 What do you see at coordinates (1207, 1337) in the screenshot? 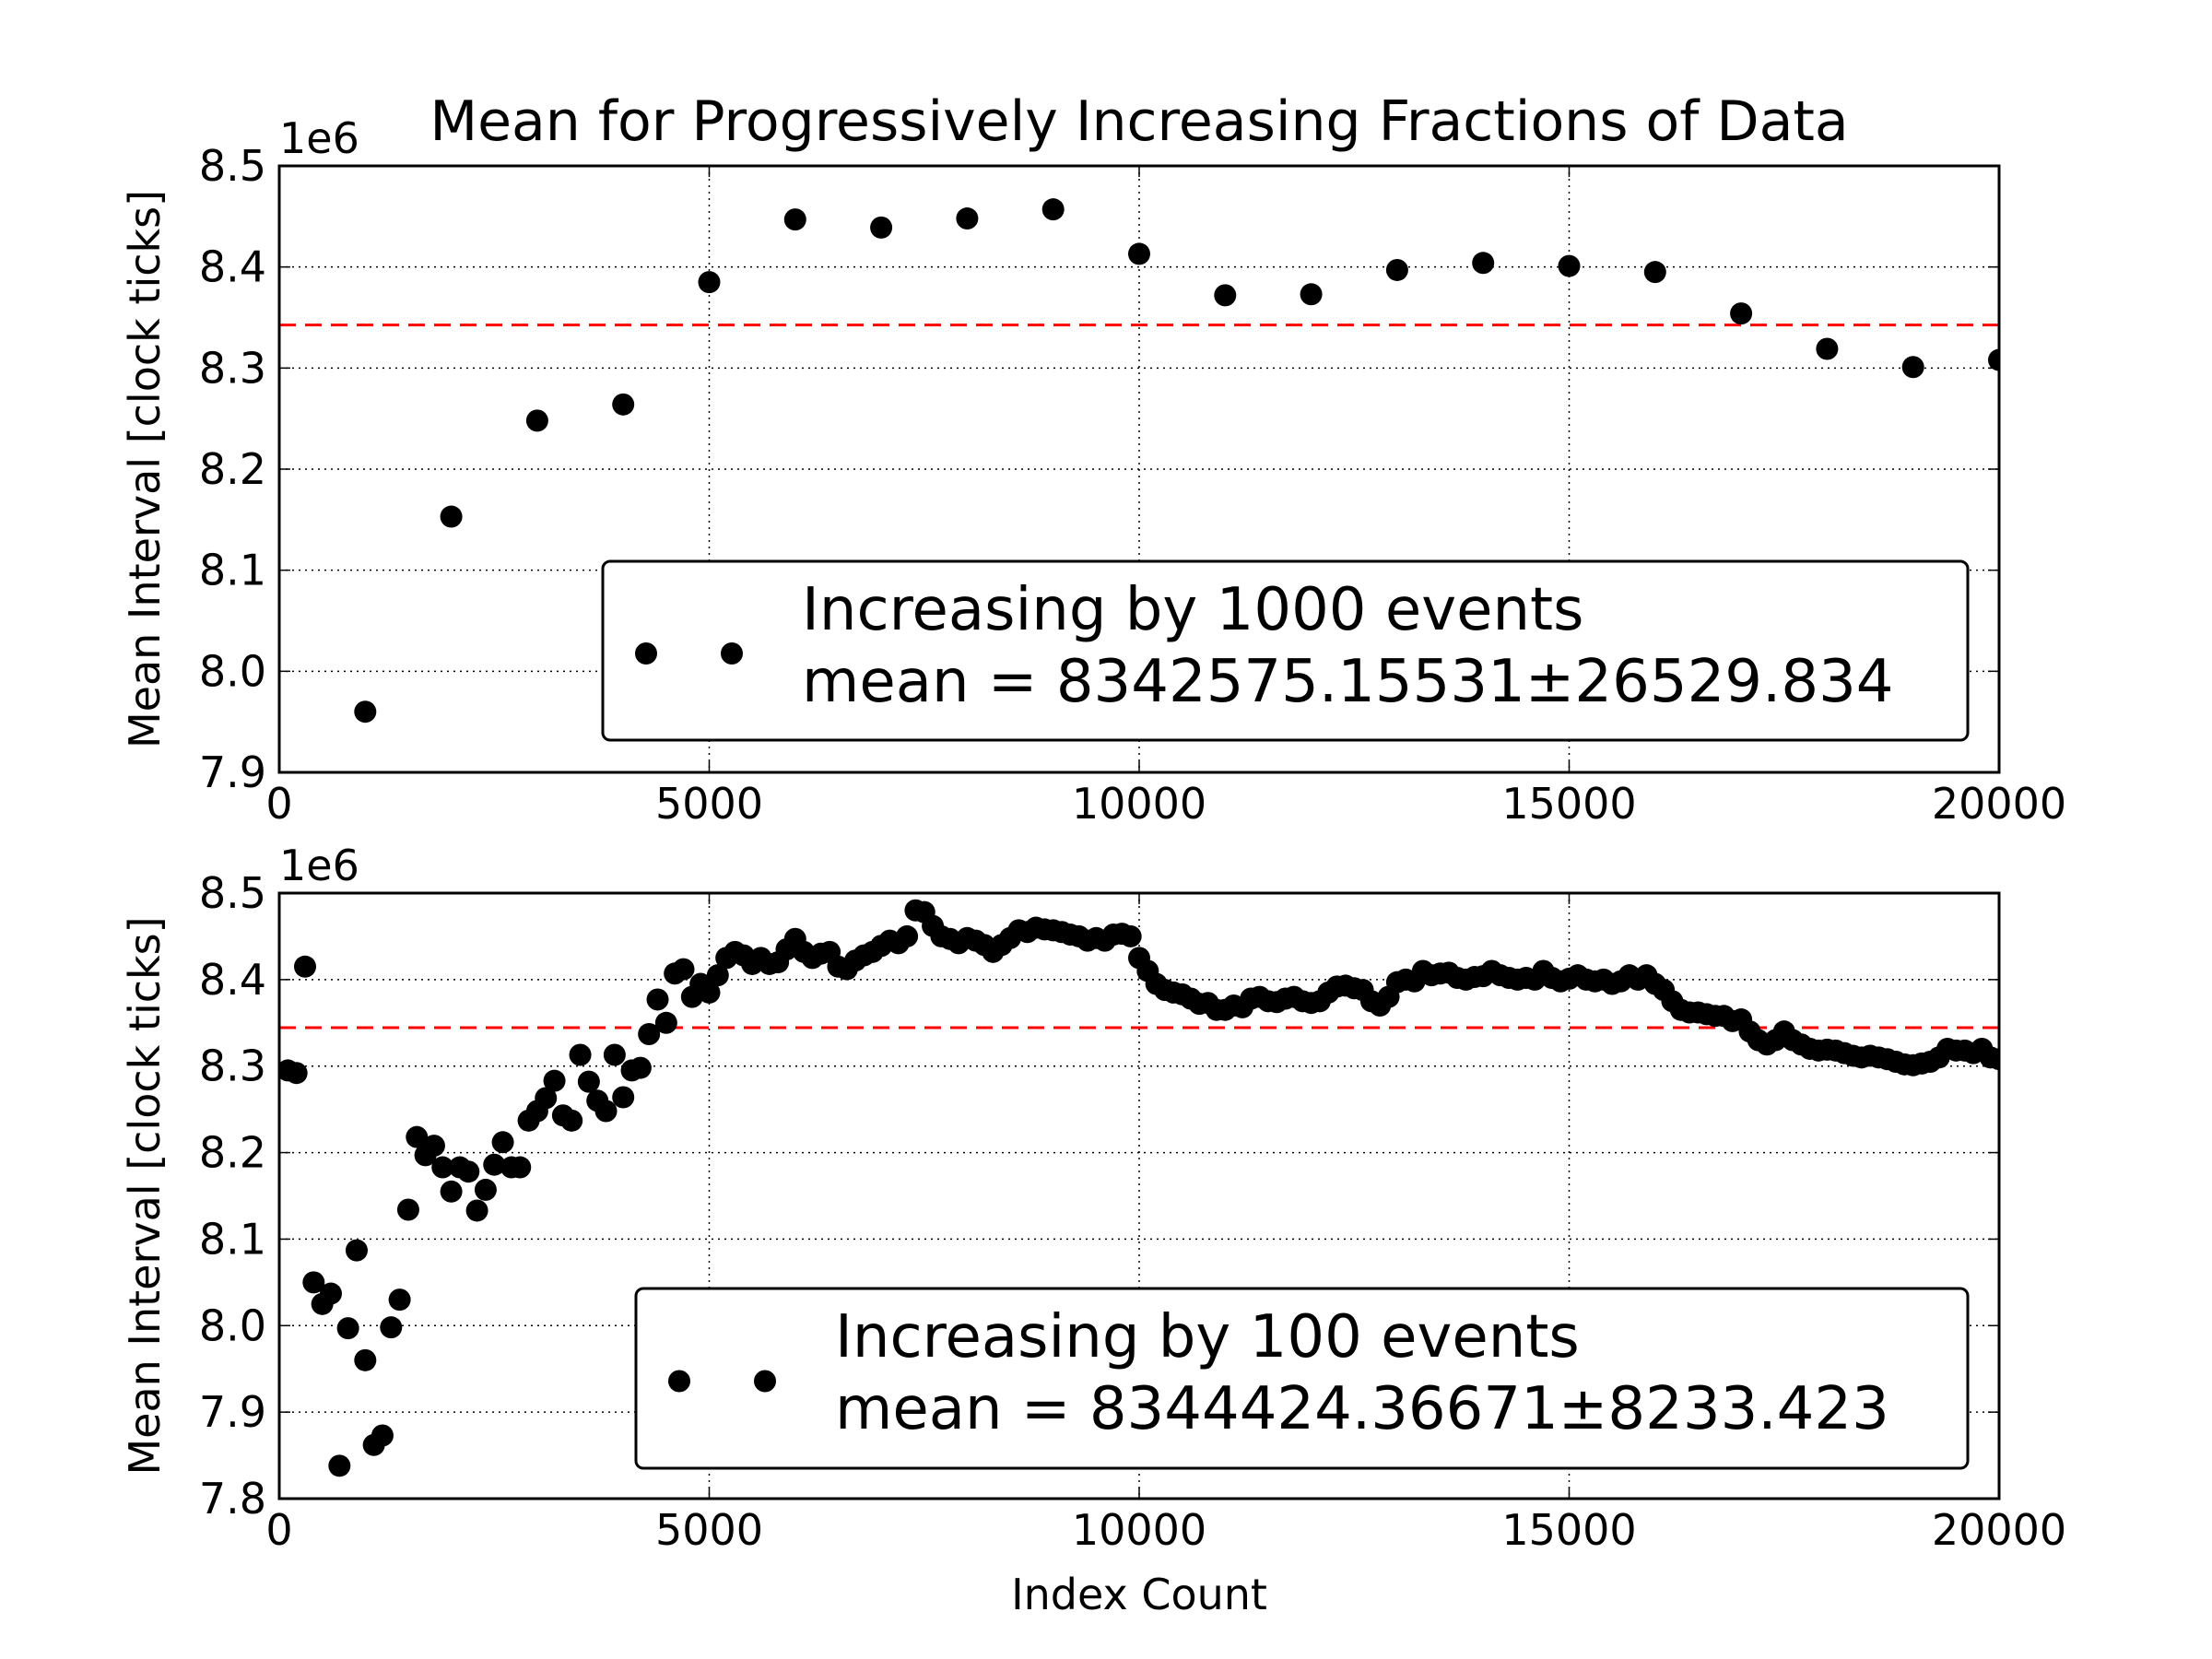
I see `legend-label: Increasing by 100 events` at bounding box center [1207, 1337].